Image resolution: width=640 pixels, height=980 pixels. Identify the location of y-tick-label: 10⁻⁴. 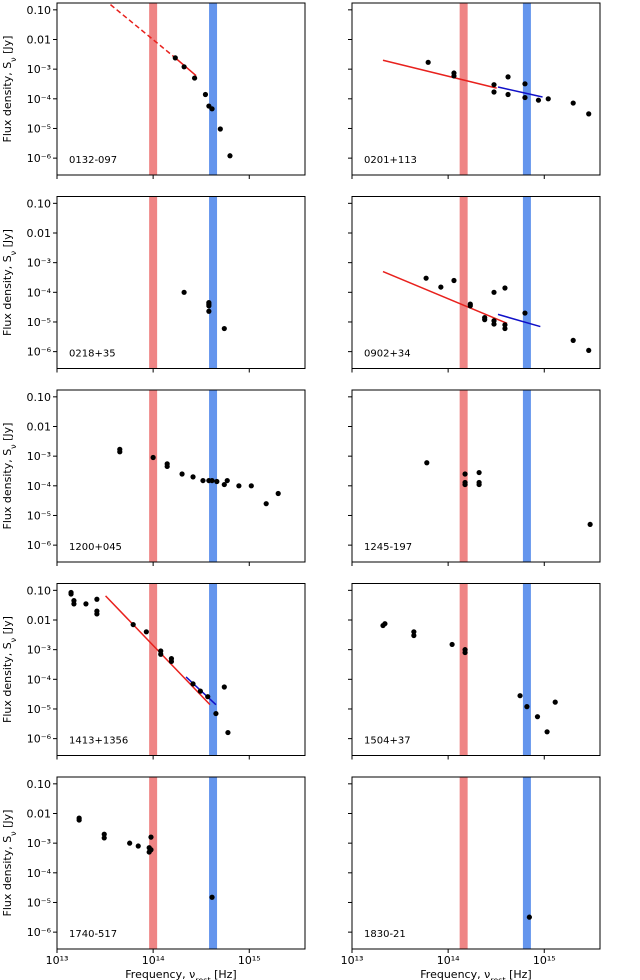
(39, 873).